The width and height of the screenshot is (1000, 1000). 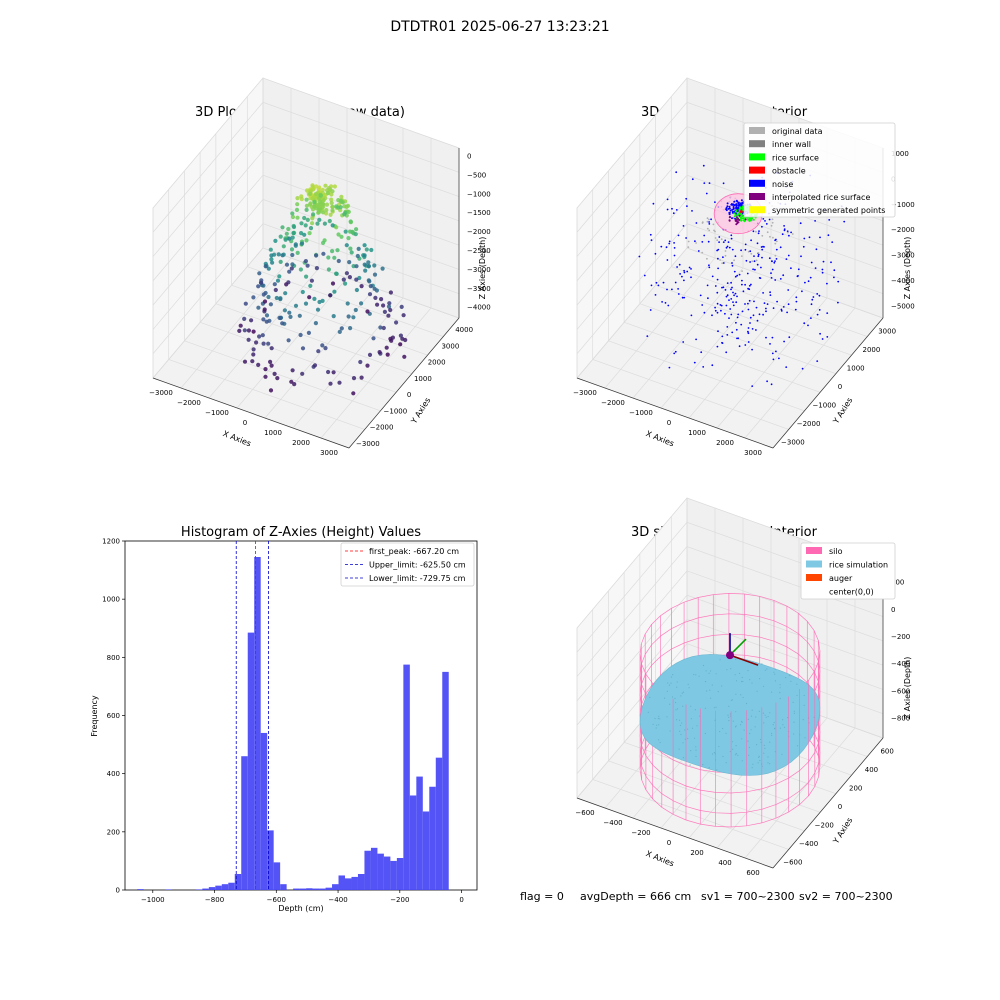 I want to click on z-tick-label: −800, so click(x=900, y=719).